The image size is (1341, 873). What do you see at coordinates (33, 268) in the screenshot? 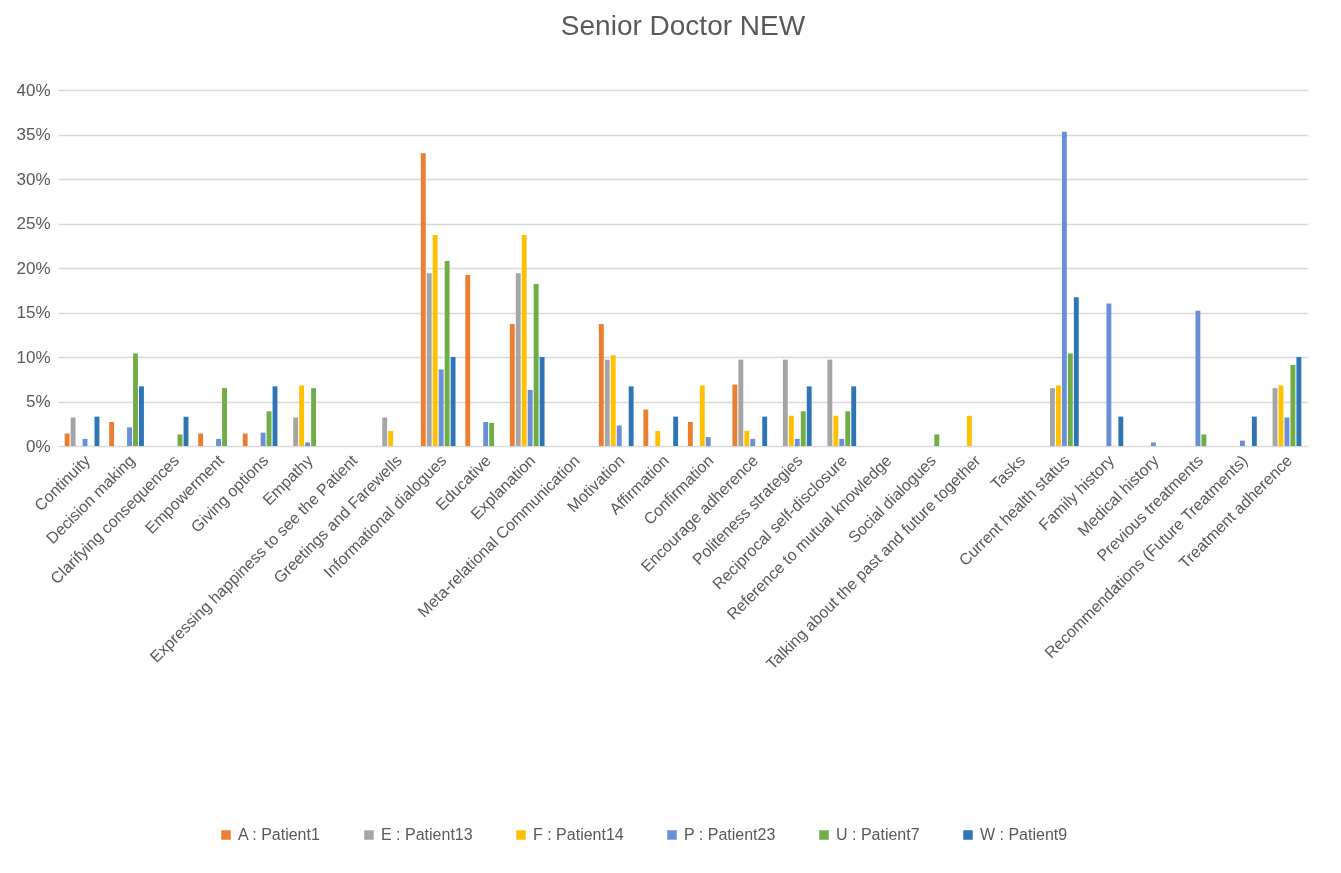
I see `y-tick-label: 20%` at bounding box center [33, 268].